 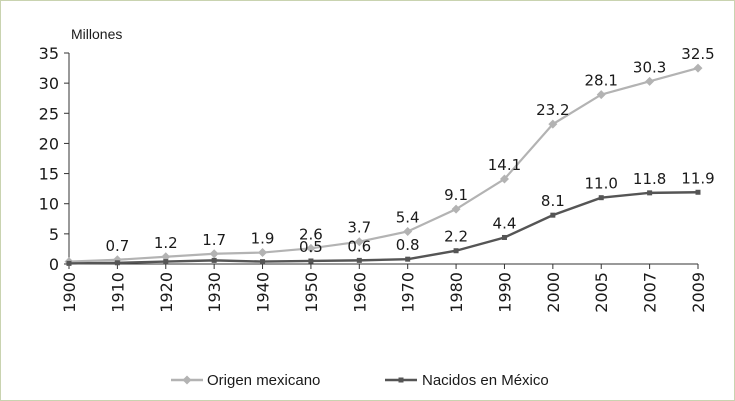 I want to click on data-label: 0.5, so click(x=311, y=247).